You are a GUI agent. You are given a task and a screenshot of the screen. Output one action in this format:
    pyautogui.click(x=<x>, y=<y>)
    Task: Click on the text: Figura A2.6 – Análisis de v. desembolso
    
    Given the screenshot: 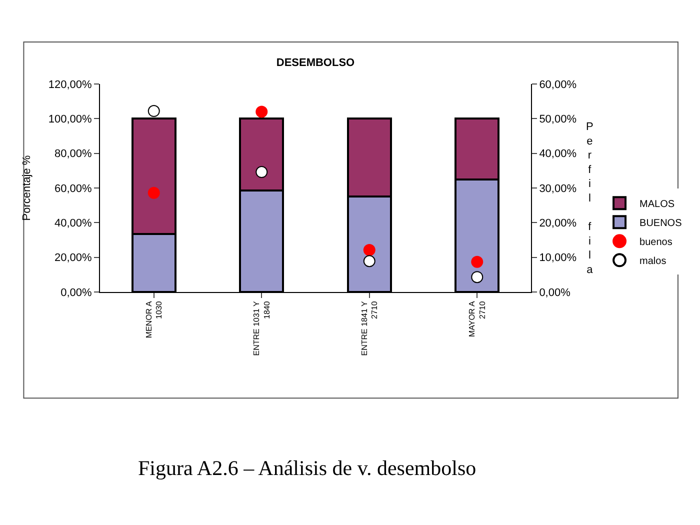 What is the action you would take?
    pyautogui.click(x=307, y=468)
    